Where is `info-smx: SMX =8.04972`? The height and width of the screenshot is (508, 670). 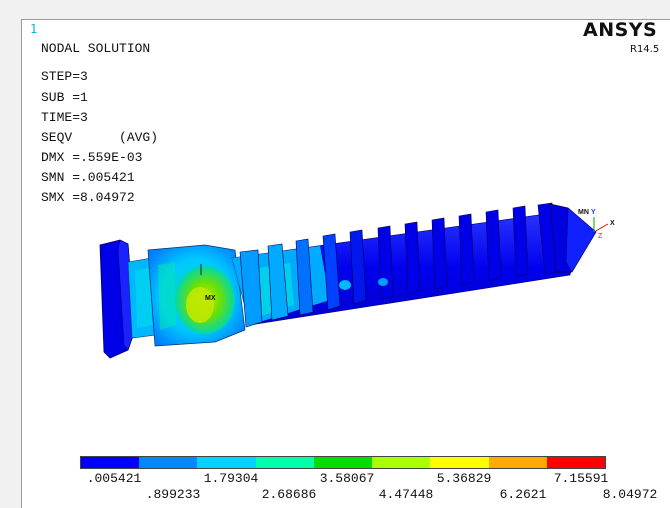 info-smx: SMX =8.04972 is located at coordinates (88, 197).